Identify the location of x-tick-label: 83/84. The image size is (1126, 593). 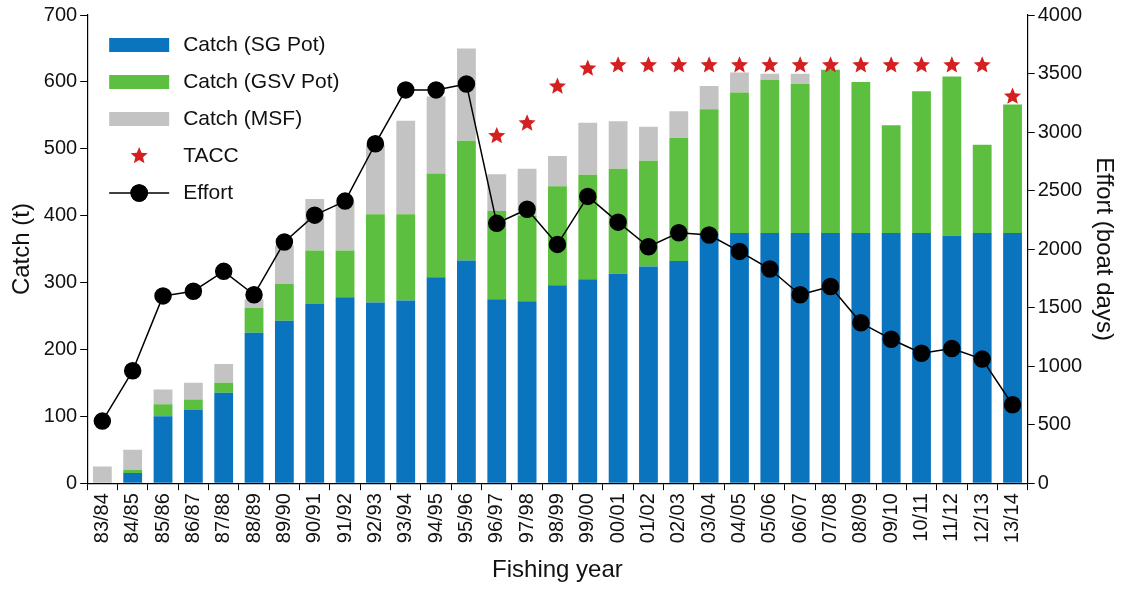
(100, 518).